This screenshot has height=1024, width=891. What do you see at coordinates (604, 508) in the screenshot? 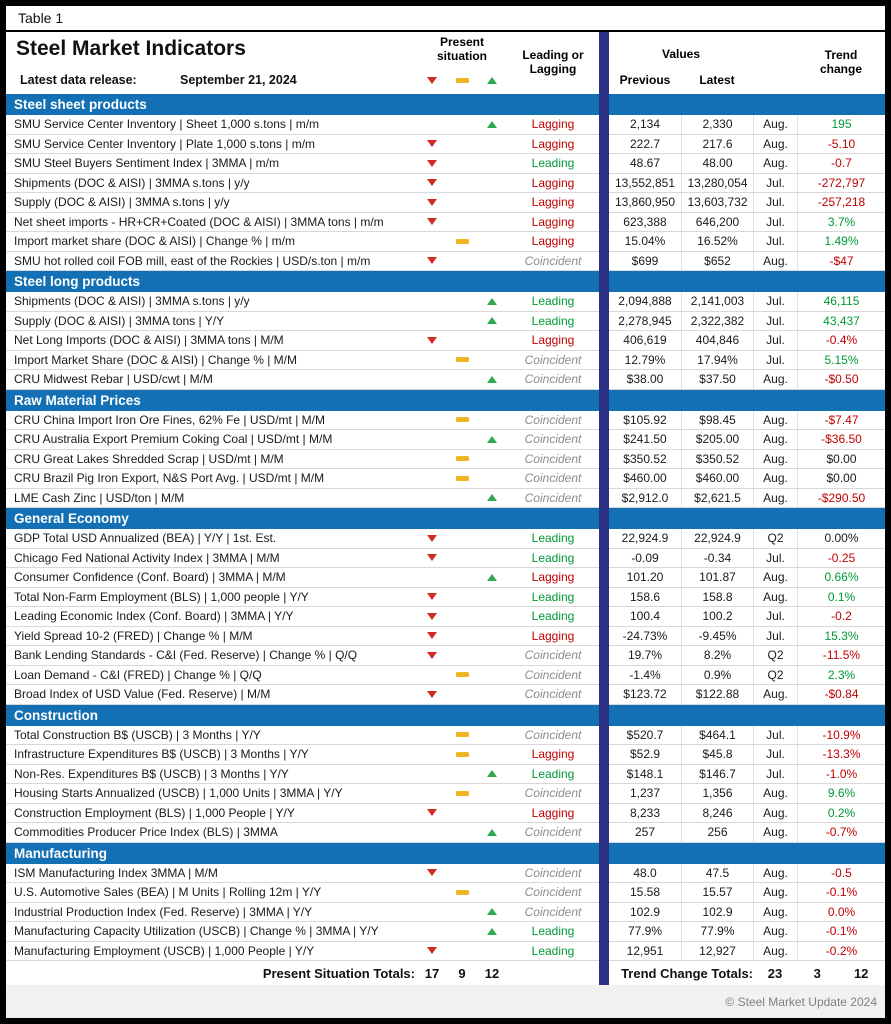
I see `divider-bar` at bounding box center [604, 508].